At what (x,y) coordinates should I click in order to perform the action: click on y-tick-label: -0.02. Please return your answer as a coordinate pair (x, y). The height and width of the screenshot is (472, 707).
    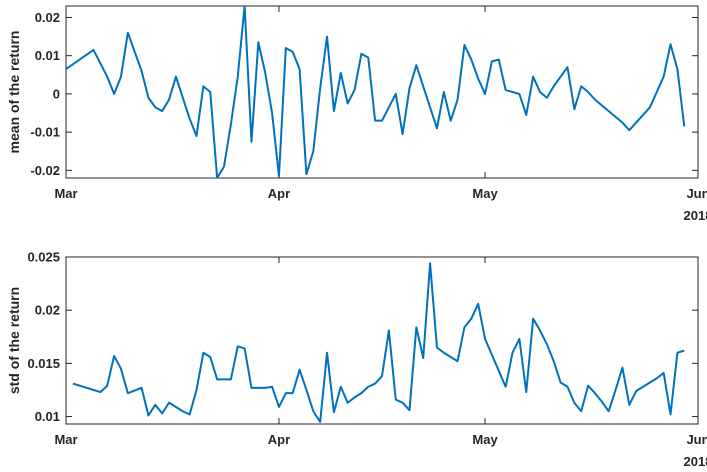
    Looking at the image, I should click on (45, 170).